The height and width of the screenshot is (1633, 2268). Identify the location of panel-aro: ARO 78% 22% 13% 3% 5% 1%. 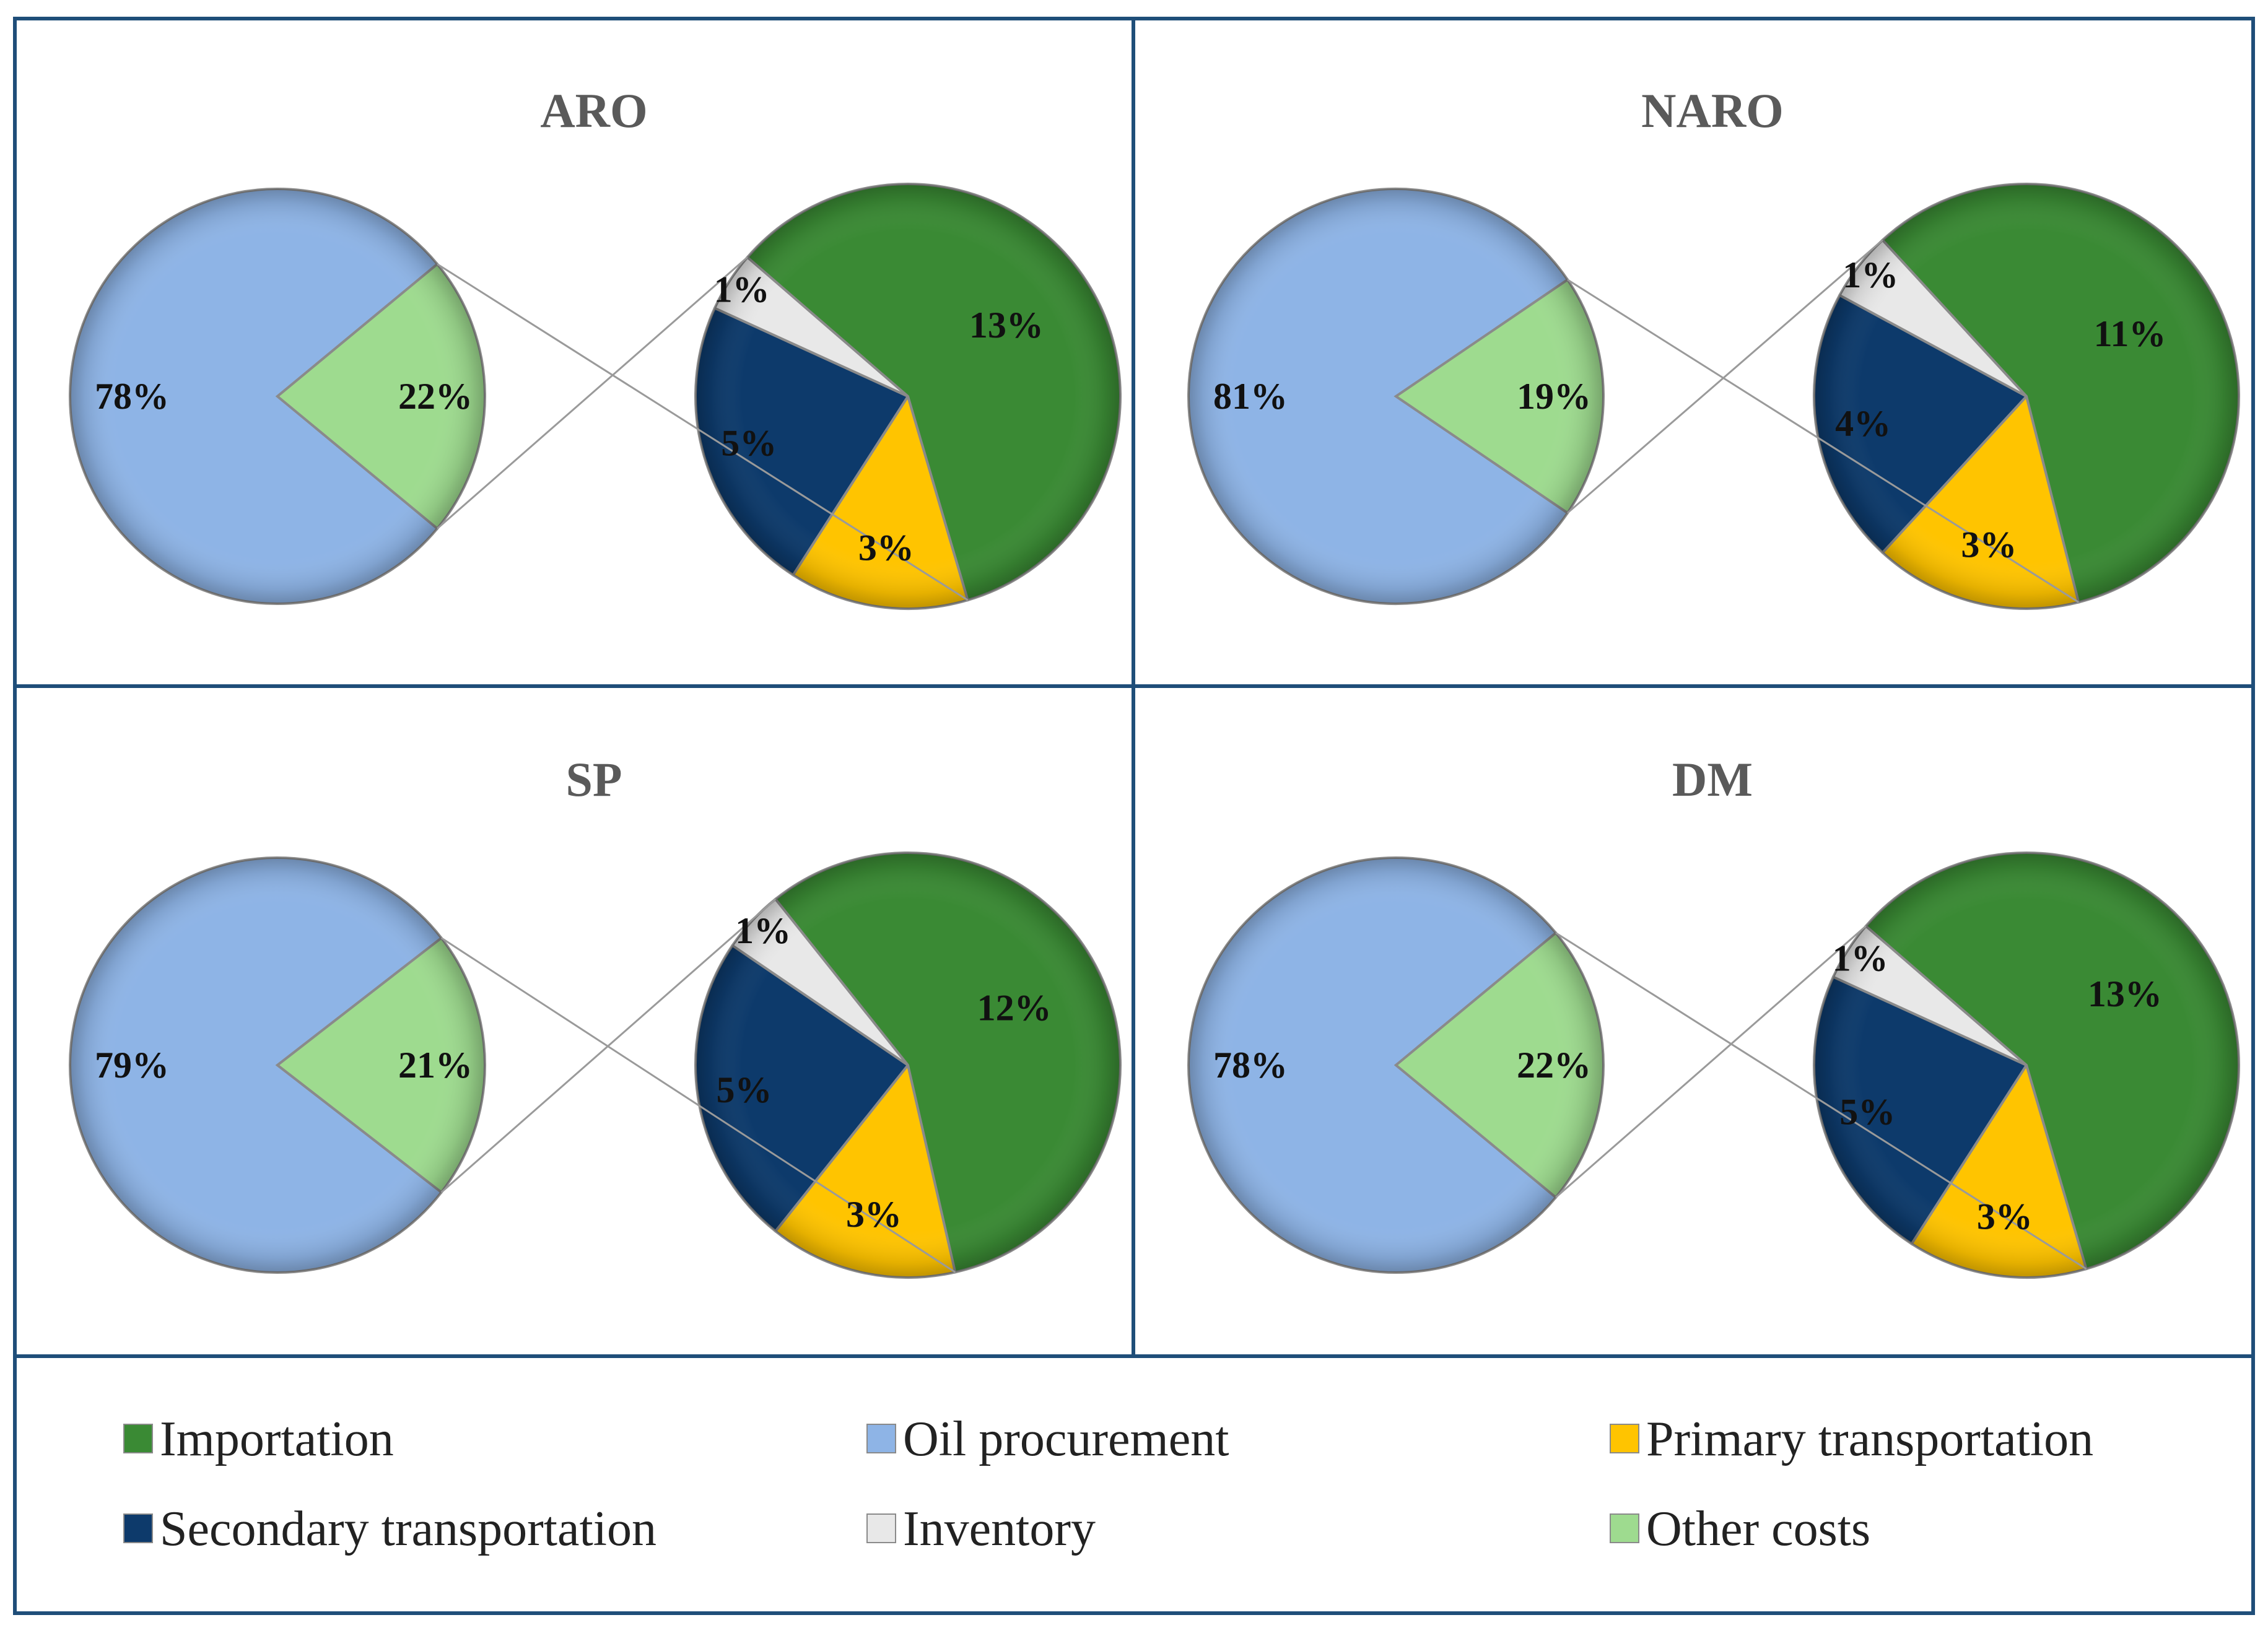
(595, 347).